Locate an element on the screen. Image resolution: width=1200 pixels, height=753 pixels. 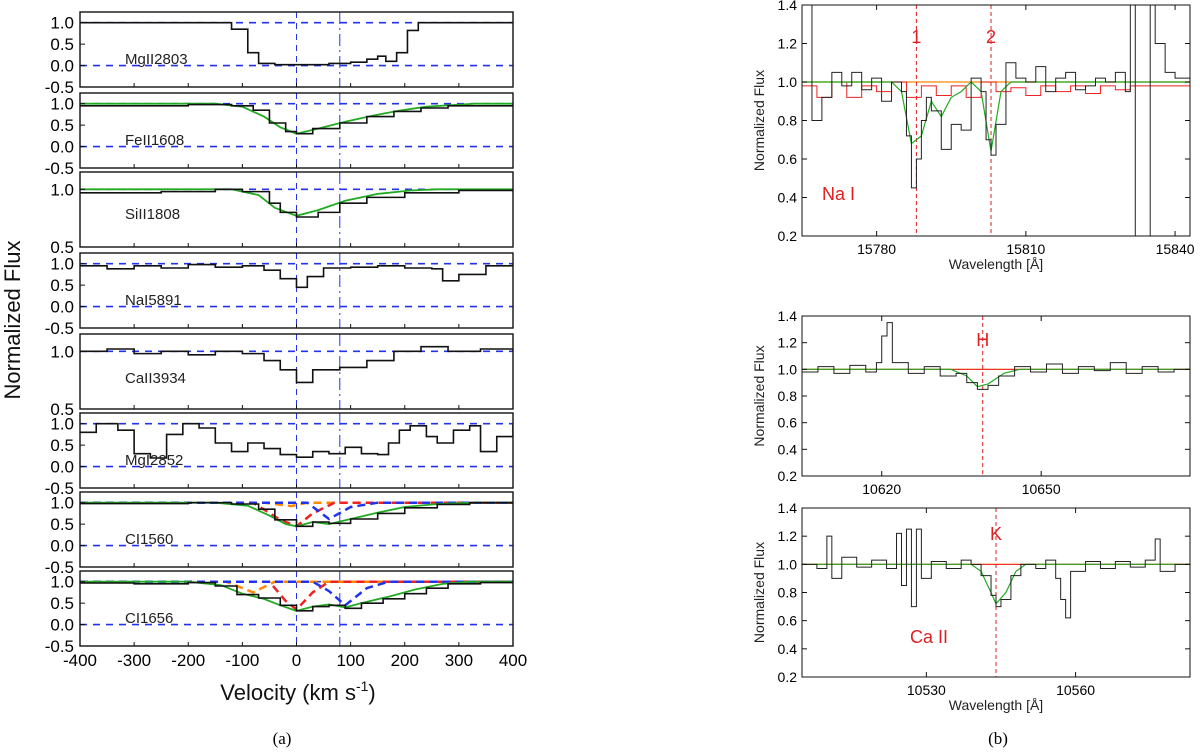
panel-frame is located at coordinates (996, 396).